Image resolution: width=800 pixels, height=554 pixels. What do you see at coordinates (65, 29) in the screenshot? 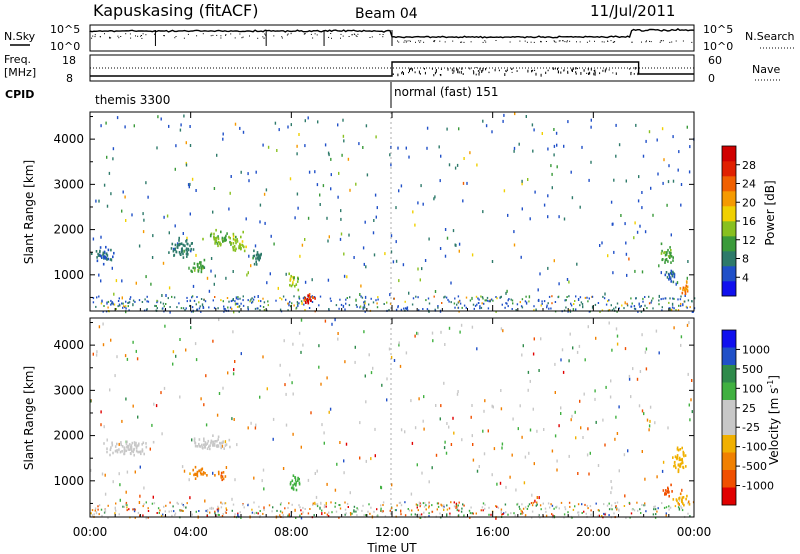
I see `noise-left-tick-top: 10^5` at bounding box center [65, 29].